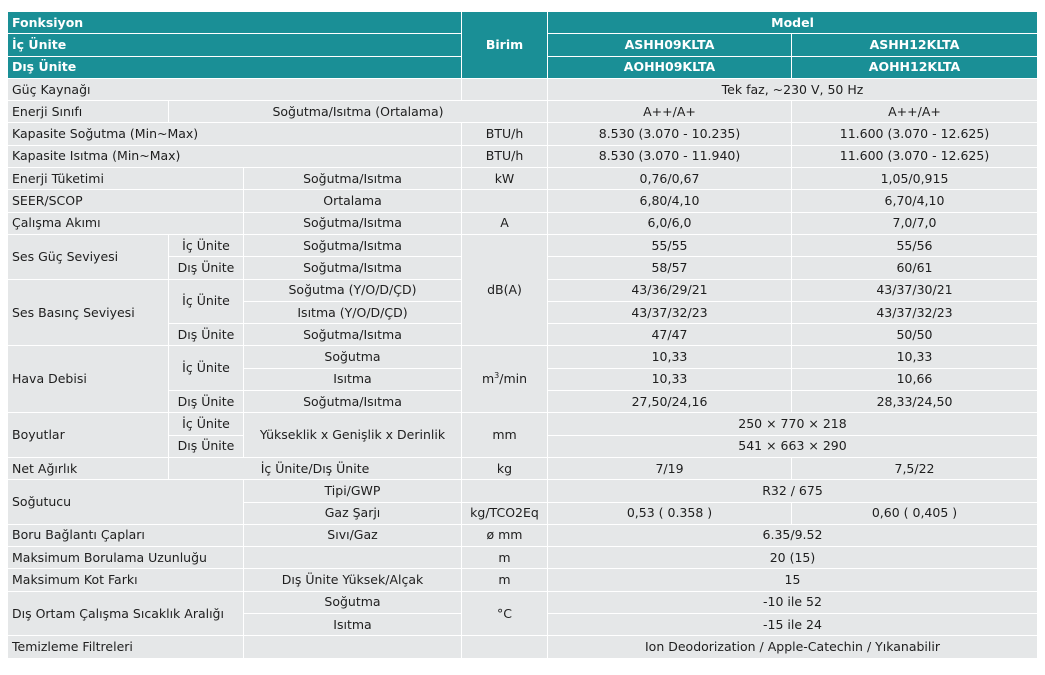 The image size is (1045, 675). What do you see at coordinates (669, 245) in the screenshot?
I see `value-model-1: 55/55` at bounding box center [669, 245].